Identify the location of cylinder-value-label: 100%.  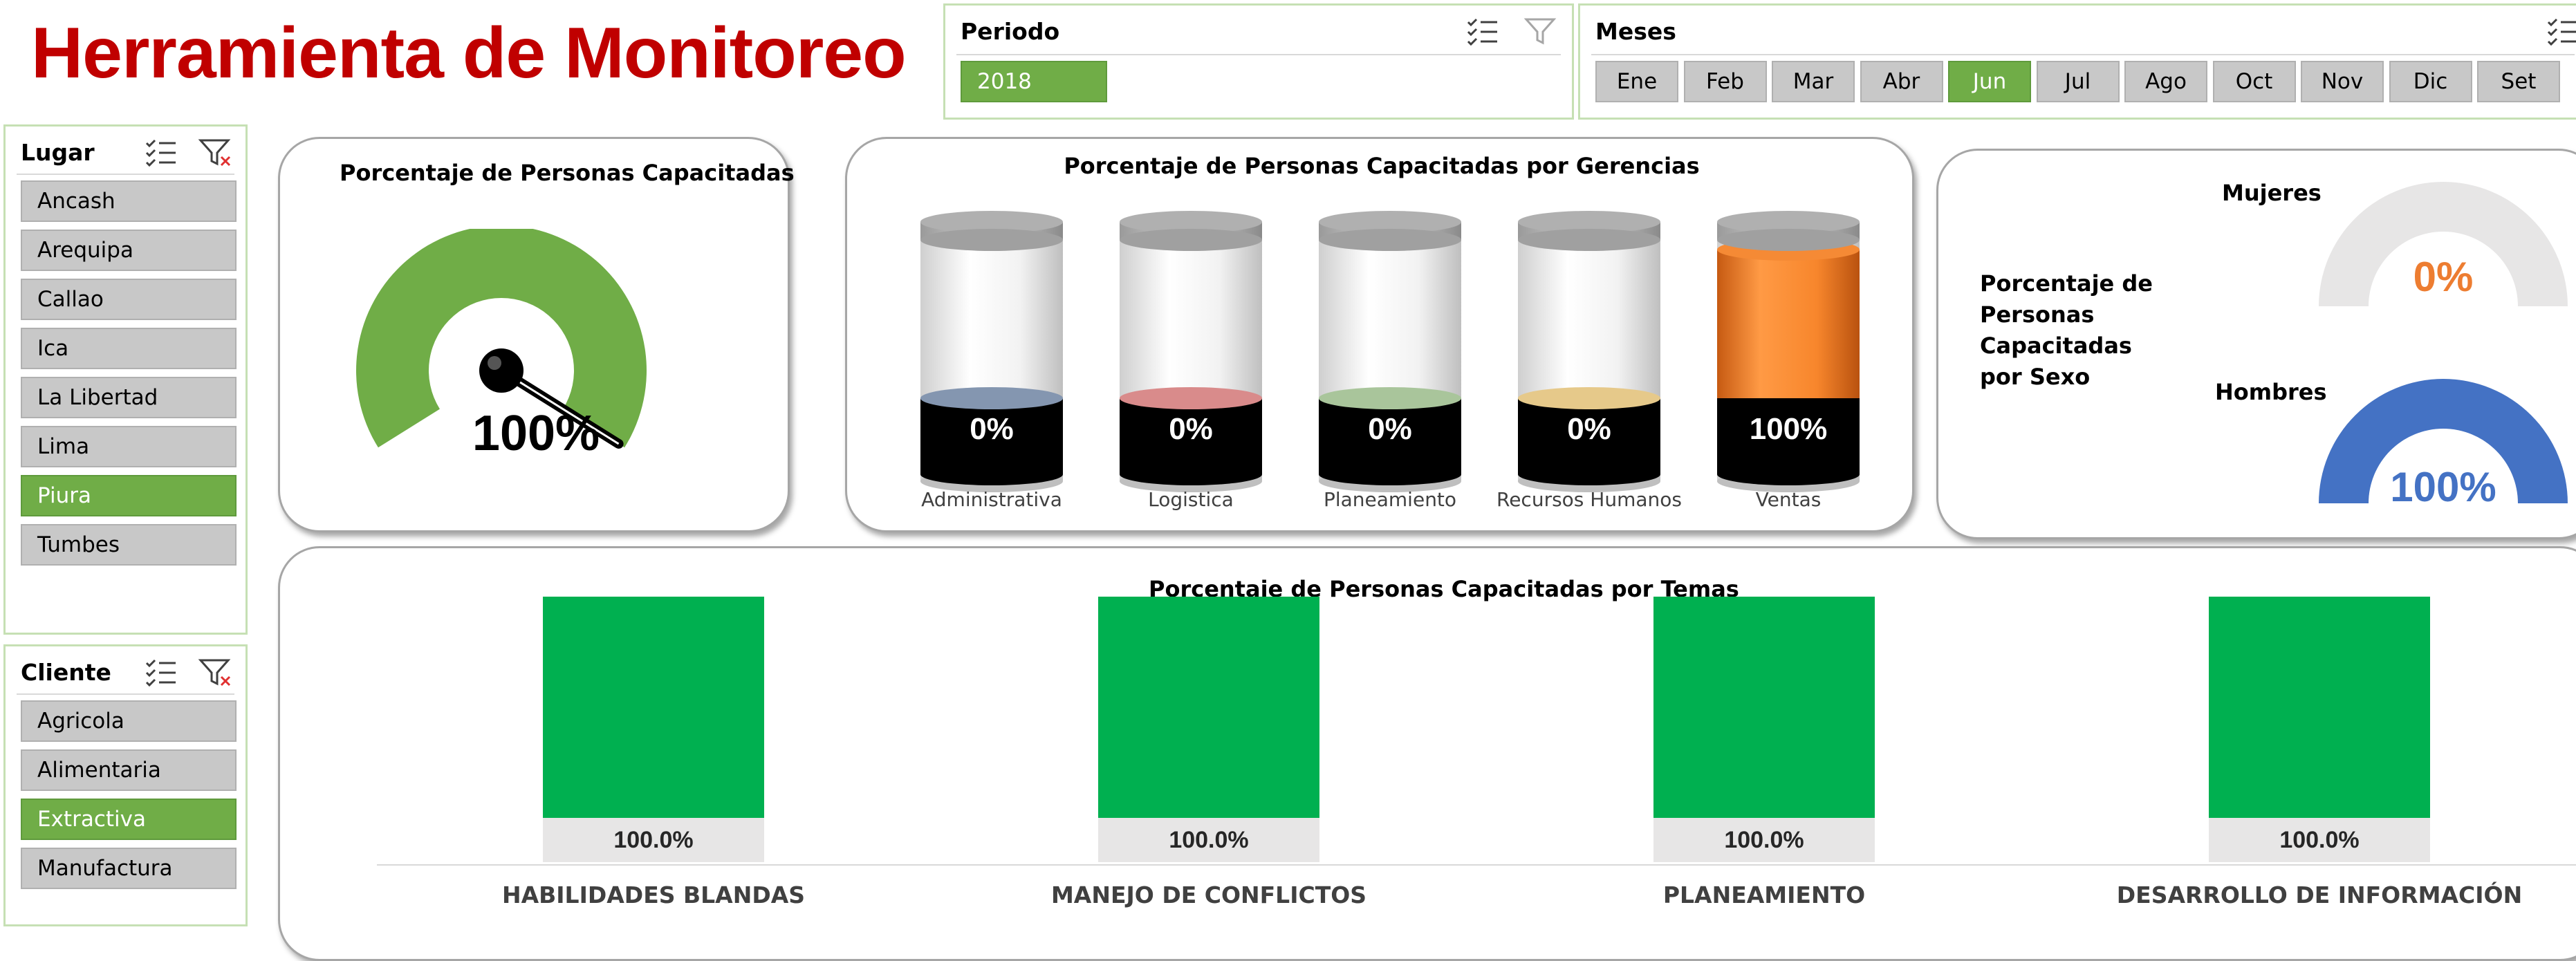
(1789, 429).